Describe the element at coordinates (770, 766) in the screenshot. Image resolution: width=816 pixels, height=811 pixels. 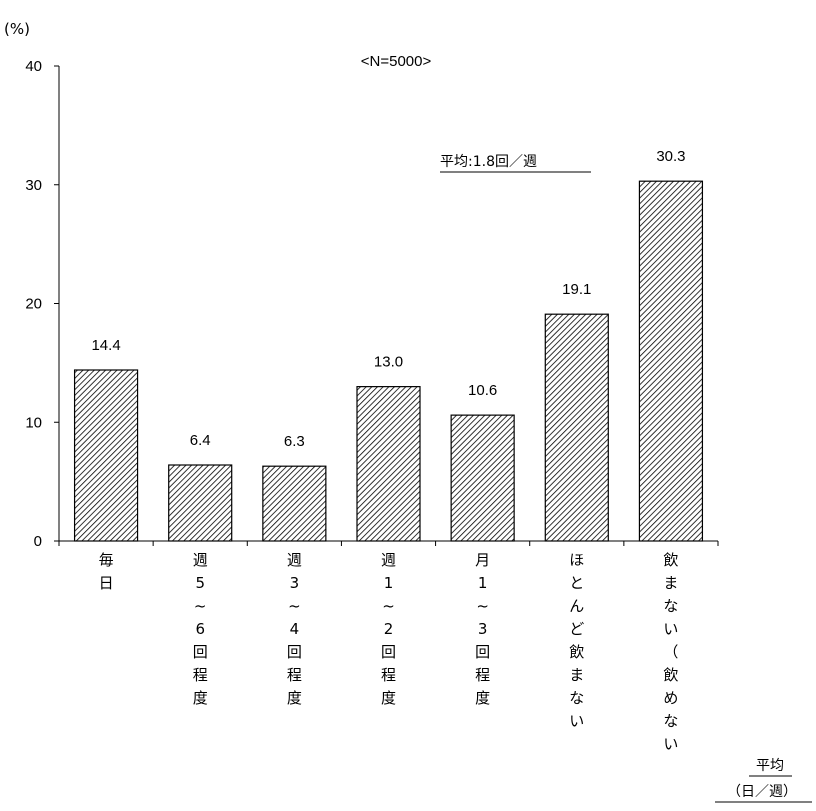
I see `average-header: 平均` at that location.